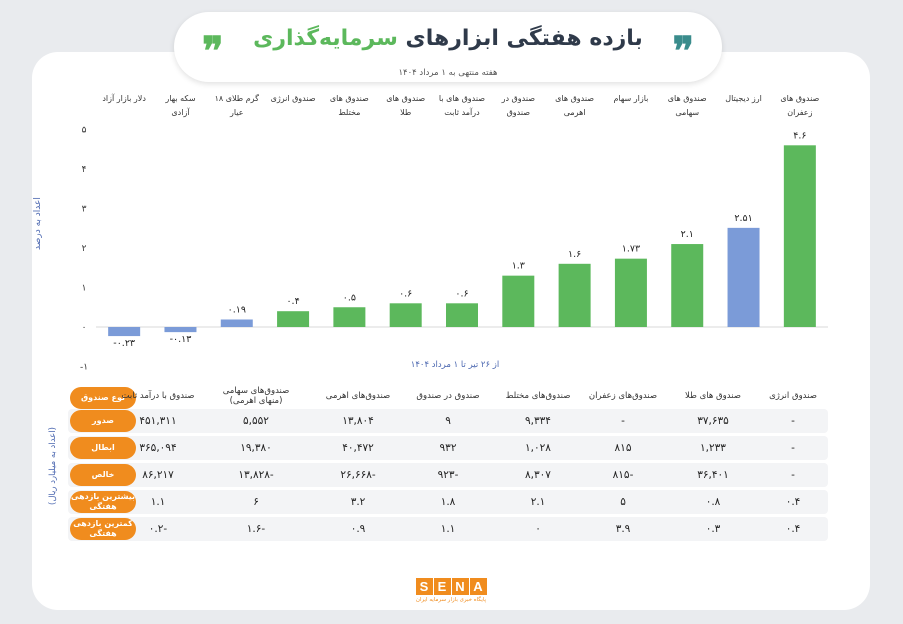  What do you see at coordinates (575, 112) in the screenshot?
I see `category-label: اهرمی` at bounding box center [575, 112].